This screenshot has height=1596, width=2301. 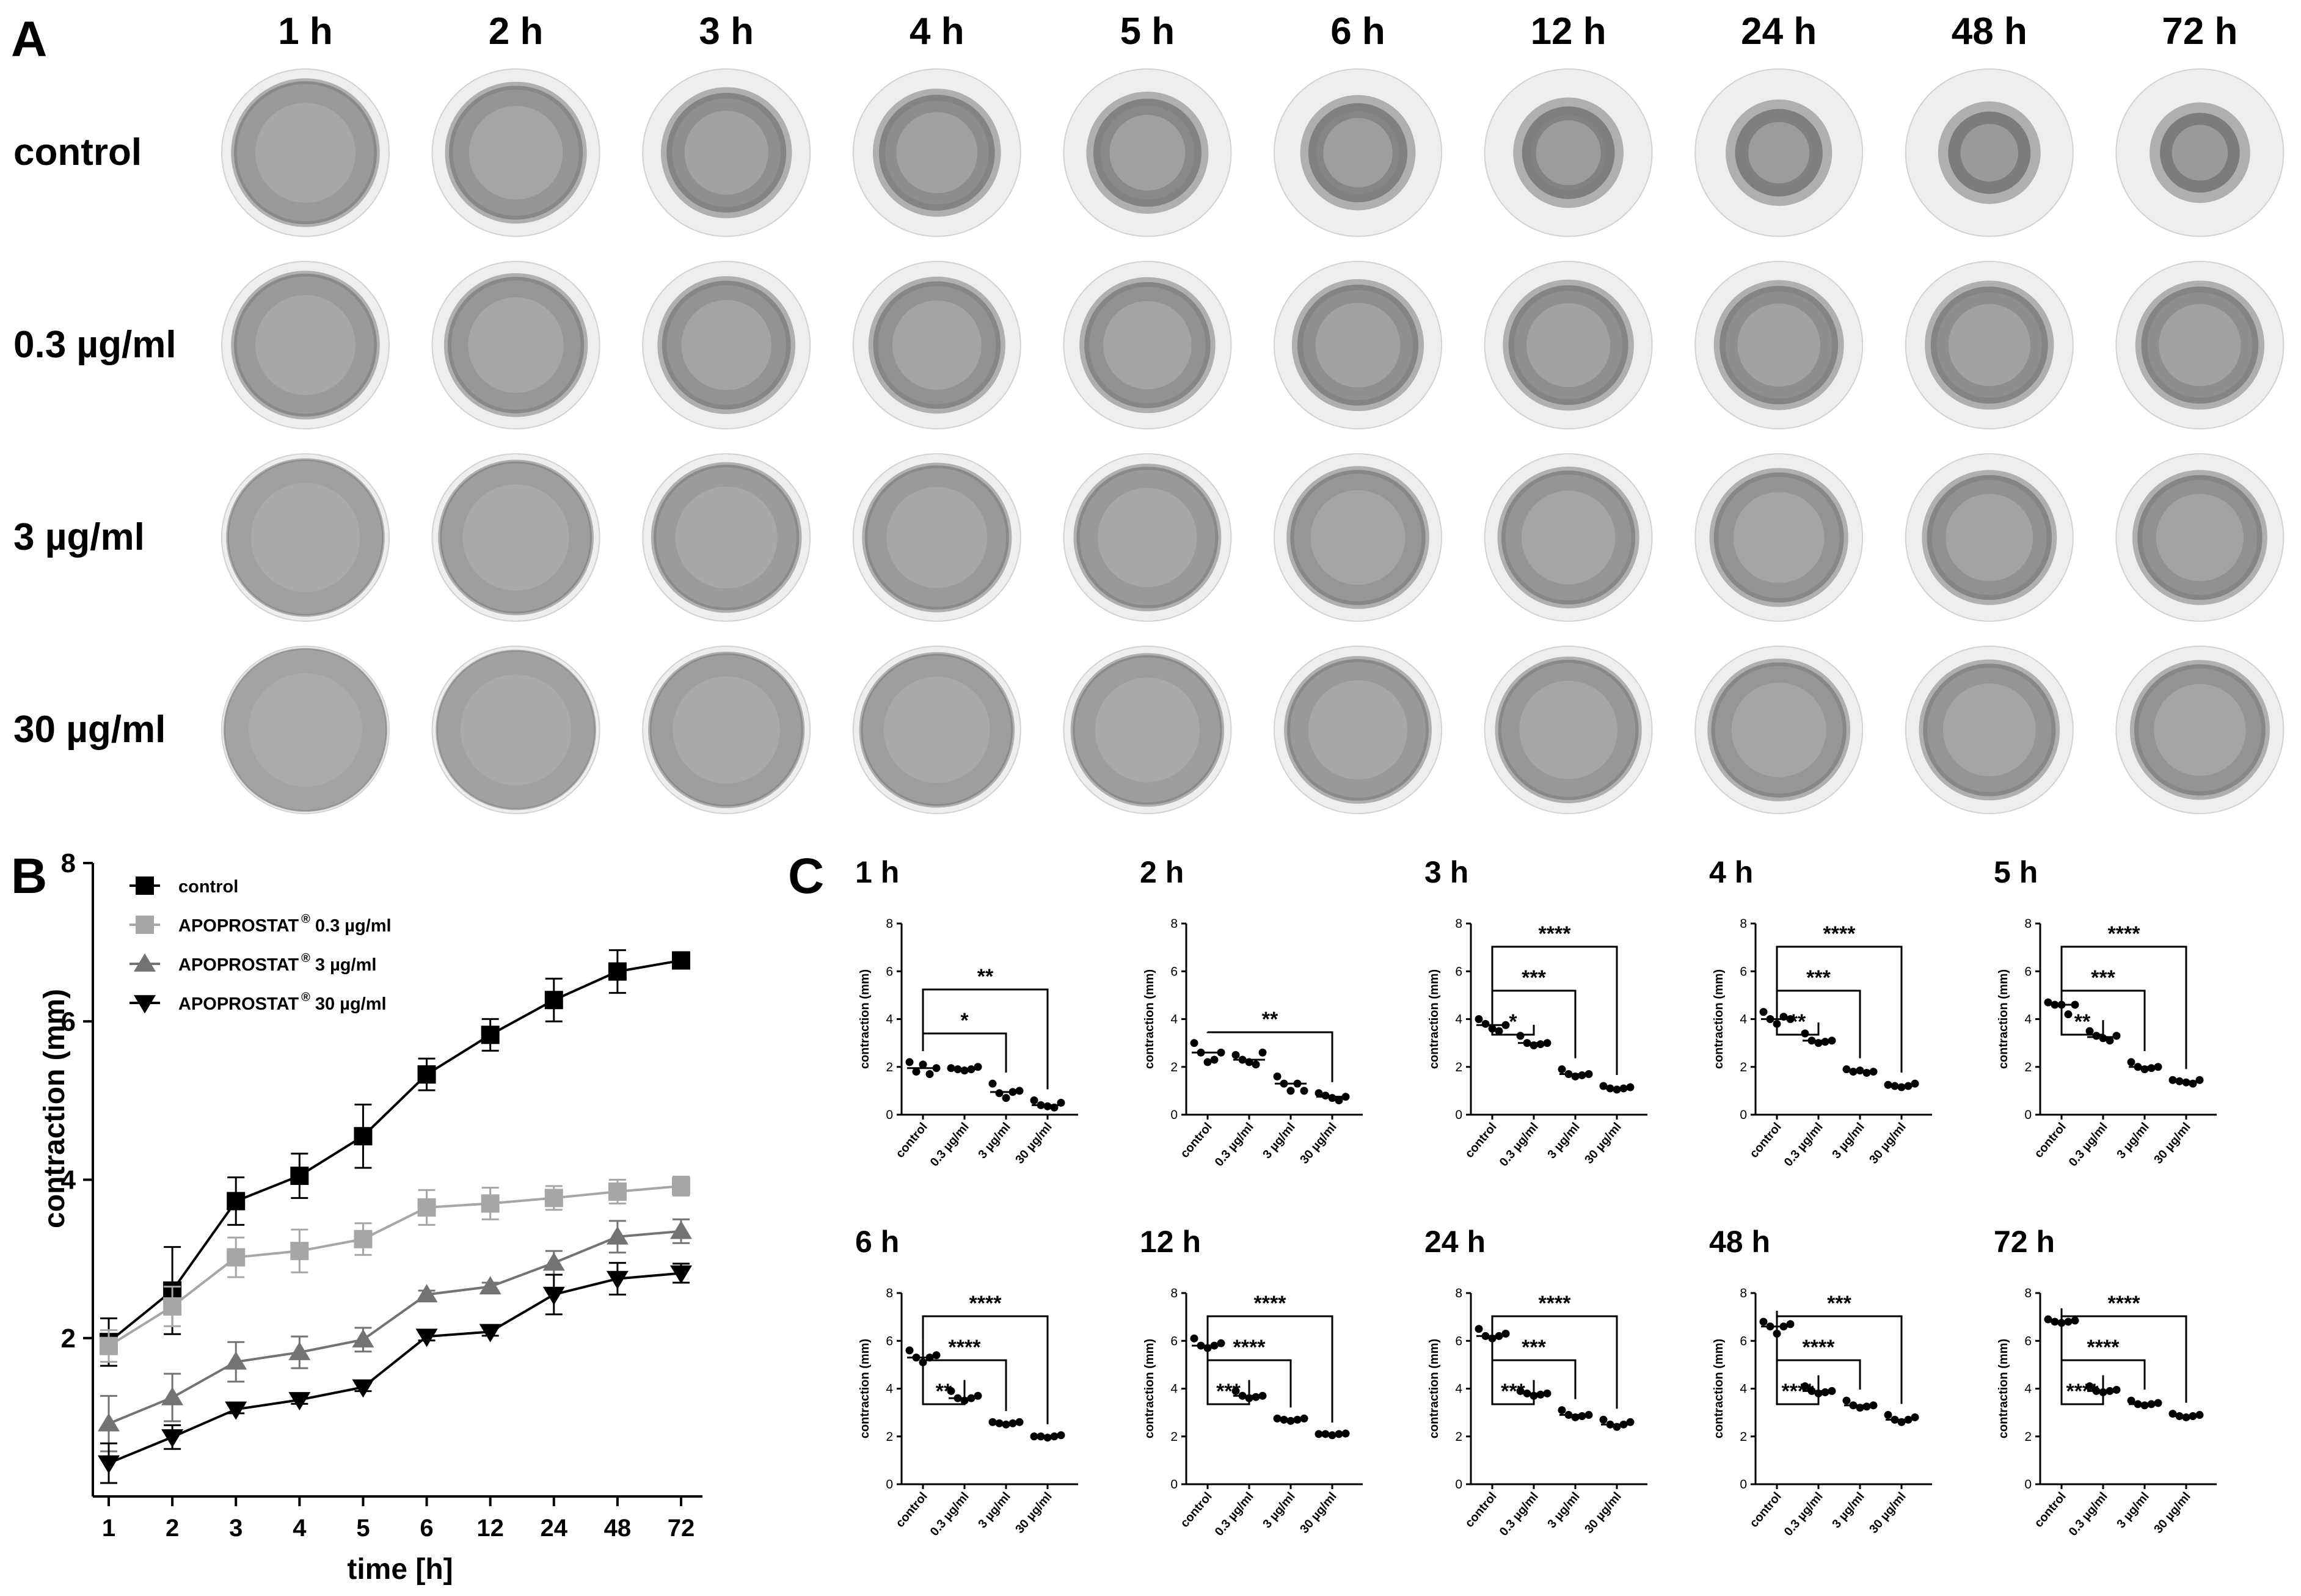 I want to click on subplot-title: 3 h, so click(x=1446, y=872).